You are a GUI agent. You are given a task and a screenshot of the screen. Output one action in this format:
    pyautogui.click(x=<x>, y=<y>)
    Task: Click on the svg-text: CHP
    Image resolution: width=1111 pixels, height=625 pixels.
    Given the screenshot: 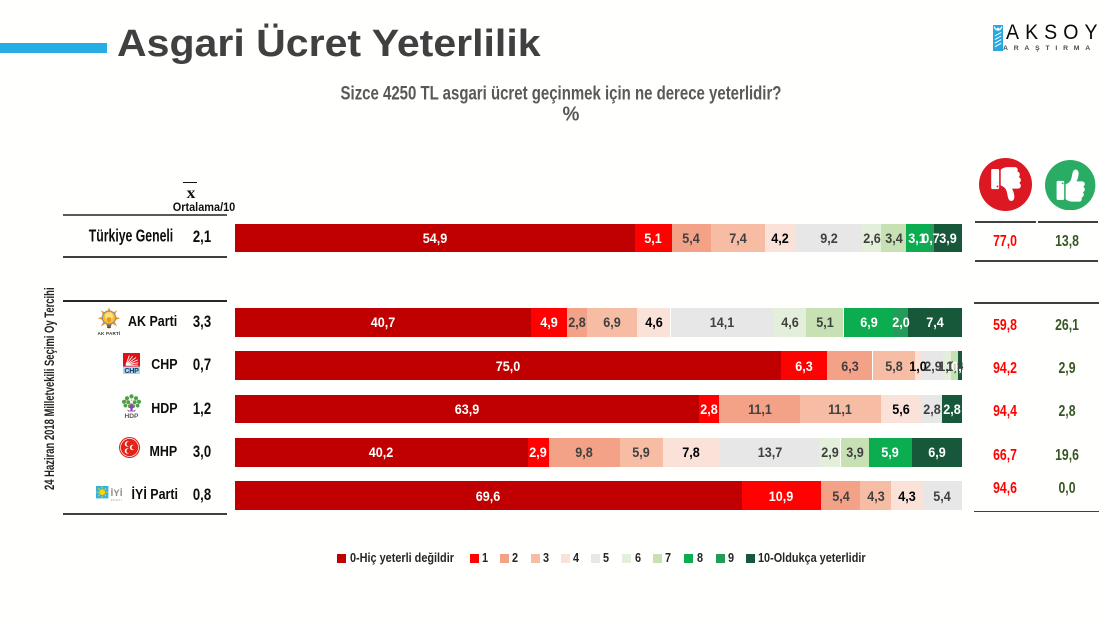 What is the action you would take?
    pyautogui.click(x=131, y=370)
    